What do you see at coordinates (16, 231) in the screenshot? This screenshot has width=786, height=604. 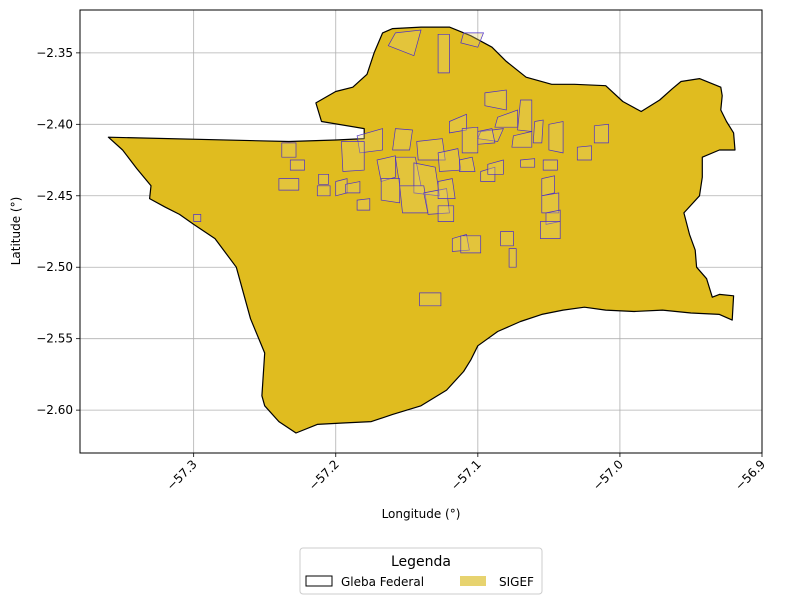 I see `y-axis-label: Latitude (°)` at bounding box center [16, 231].